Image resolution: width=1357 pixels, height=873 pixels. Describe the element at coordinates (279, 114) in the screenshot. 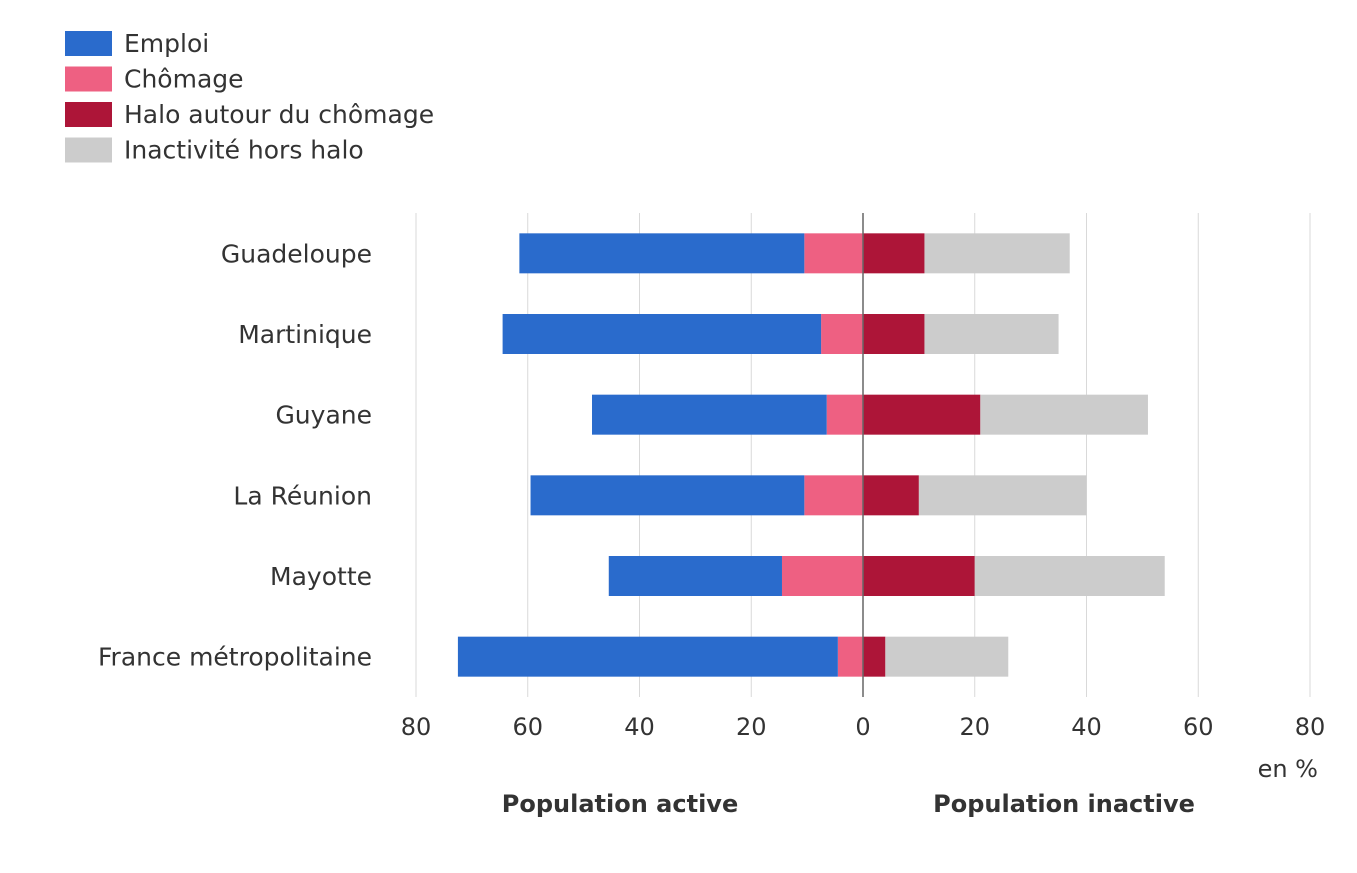

I see `legend-label: Halo autour du chômage` at that location.